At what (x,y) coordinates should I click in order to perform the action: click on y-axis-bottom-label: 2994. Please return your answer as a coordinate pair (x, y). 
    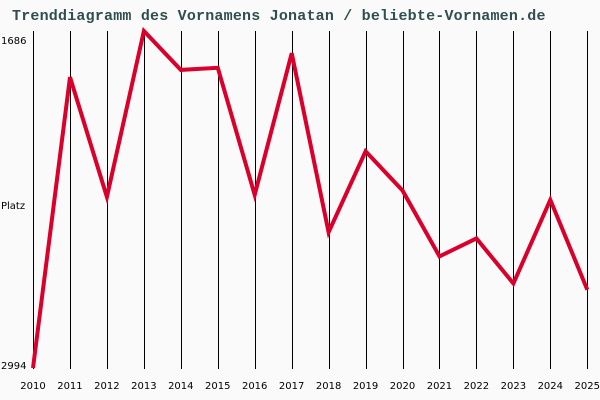
    Looking at the image, I should click on (14, 366).